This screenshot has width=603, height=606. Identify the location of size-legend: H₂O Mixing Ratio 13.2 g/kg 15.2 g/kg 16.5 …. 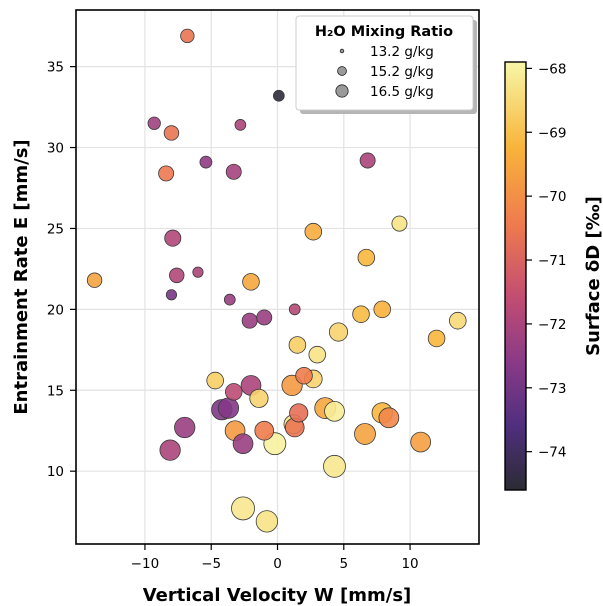
(386, 64).